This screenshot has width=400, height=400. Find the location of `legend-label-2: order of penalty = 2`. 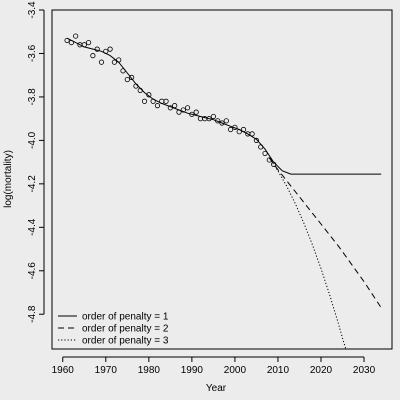

legend-label-2: order of penalty = 2 is located at coordinates (125, 329).